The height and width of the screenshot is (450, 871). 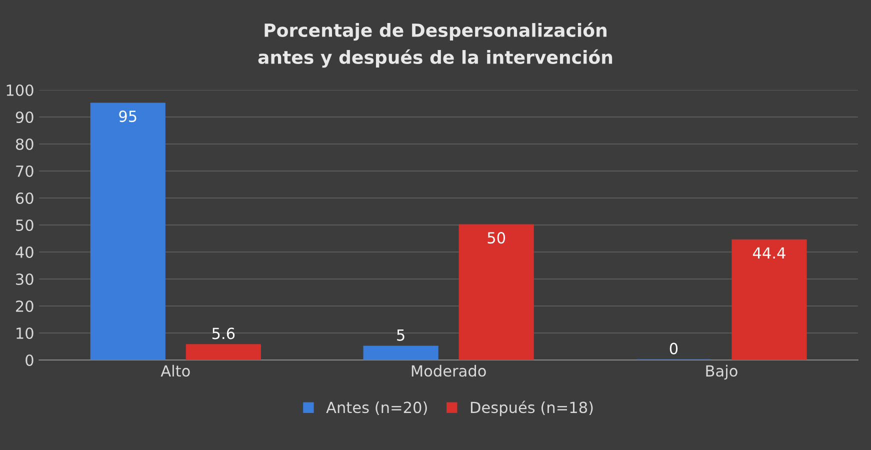 I want to click on y-tick-label: 80, so click(x=25, y=144).